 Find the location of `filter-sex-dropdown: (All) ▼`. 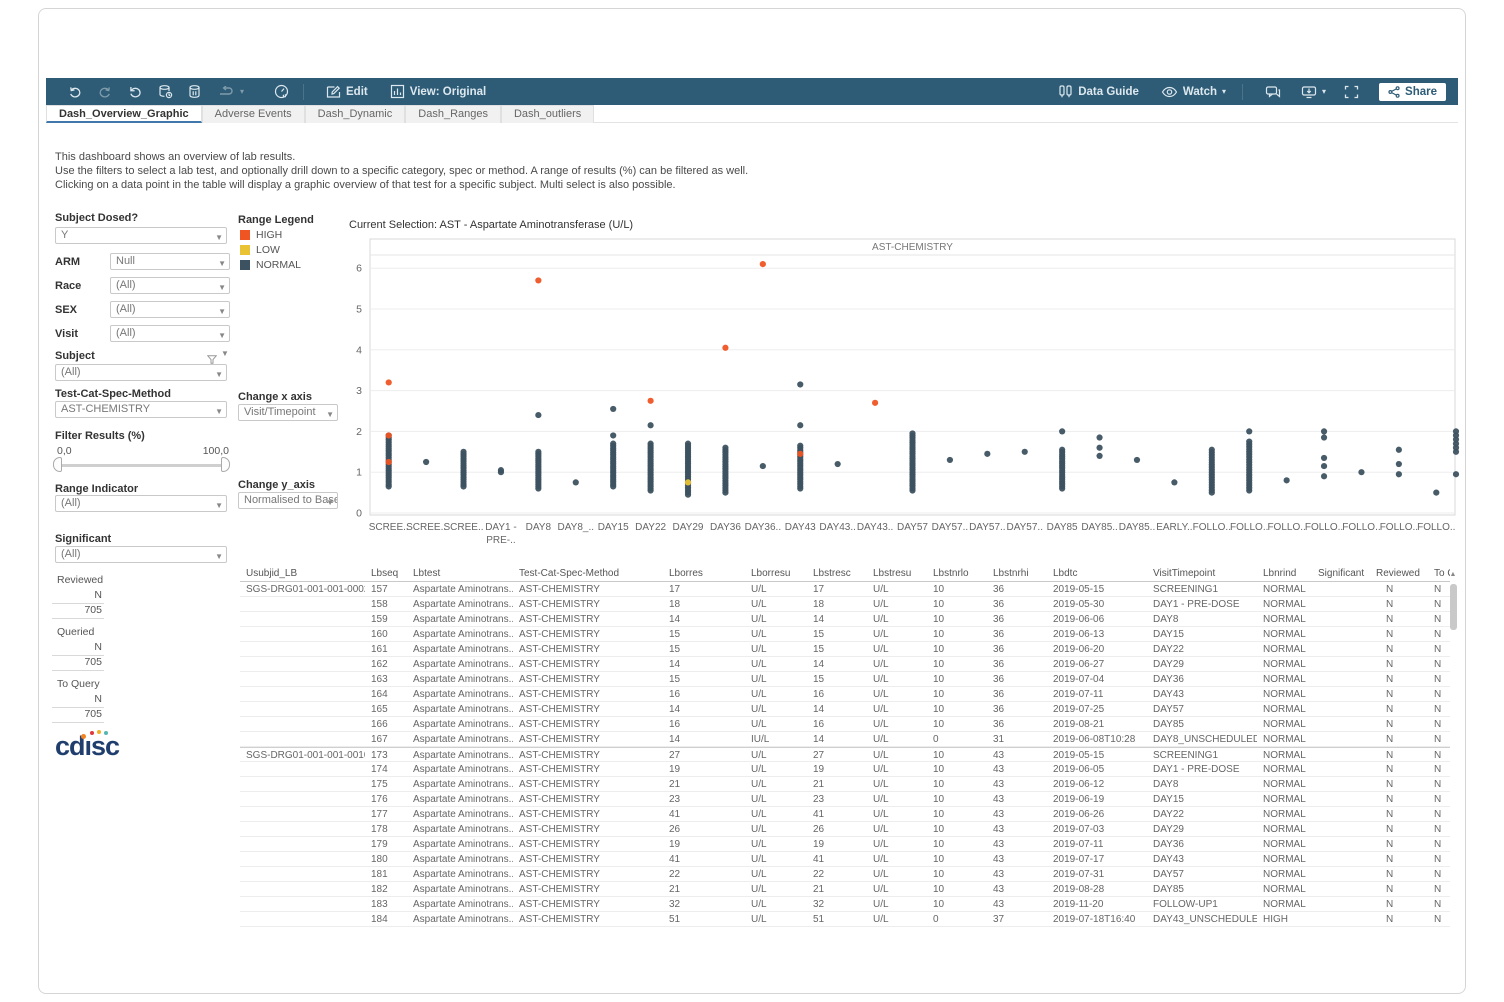

filter-sex-dropdown: (All) ▼ is located at coordinates (170, 309).